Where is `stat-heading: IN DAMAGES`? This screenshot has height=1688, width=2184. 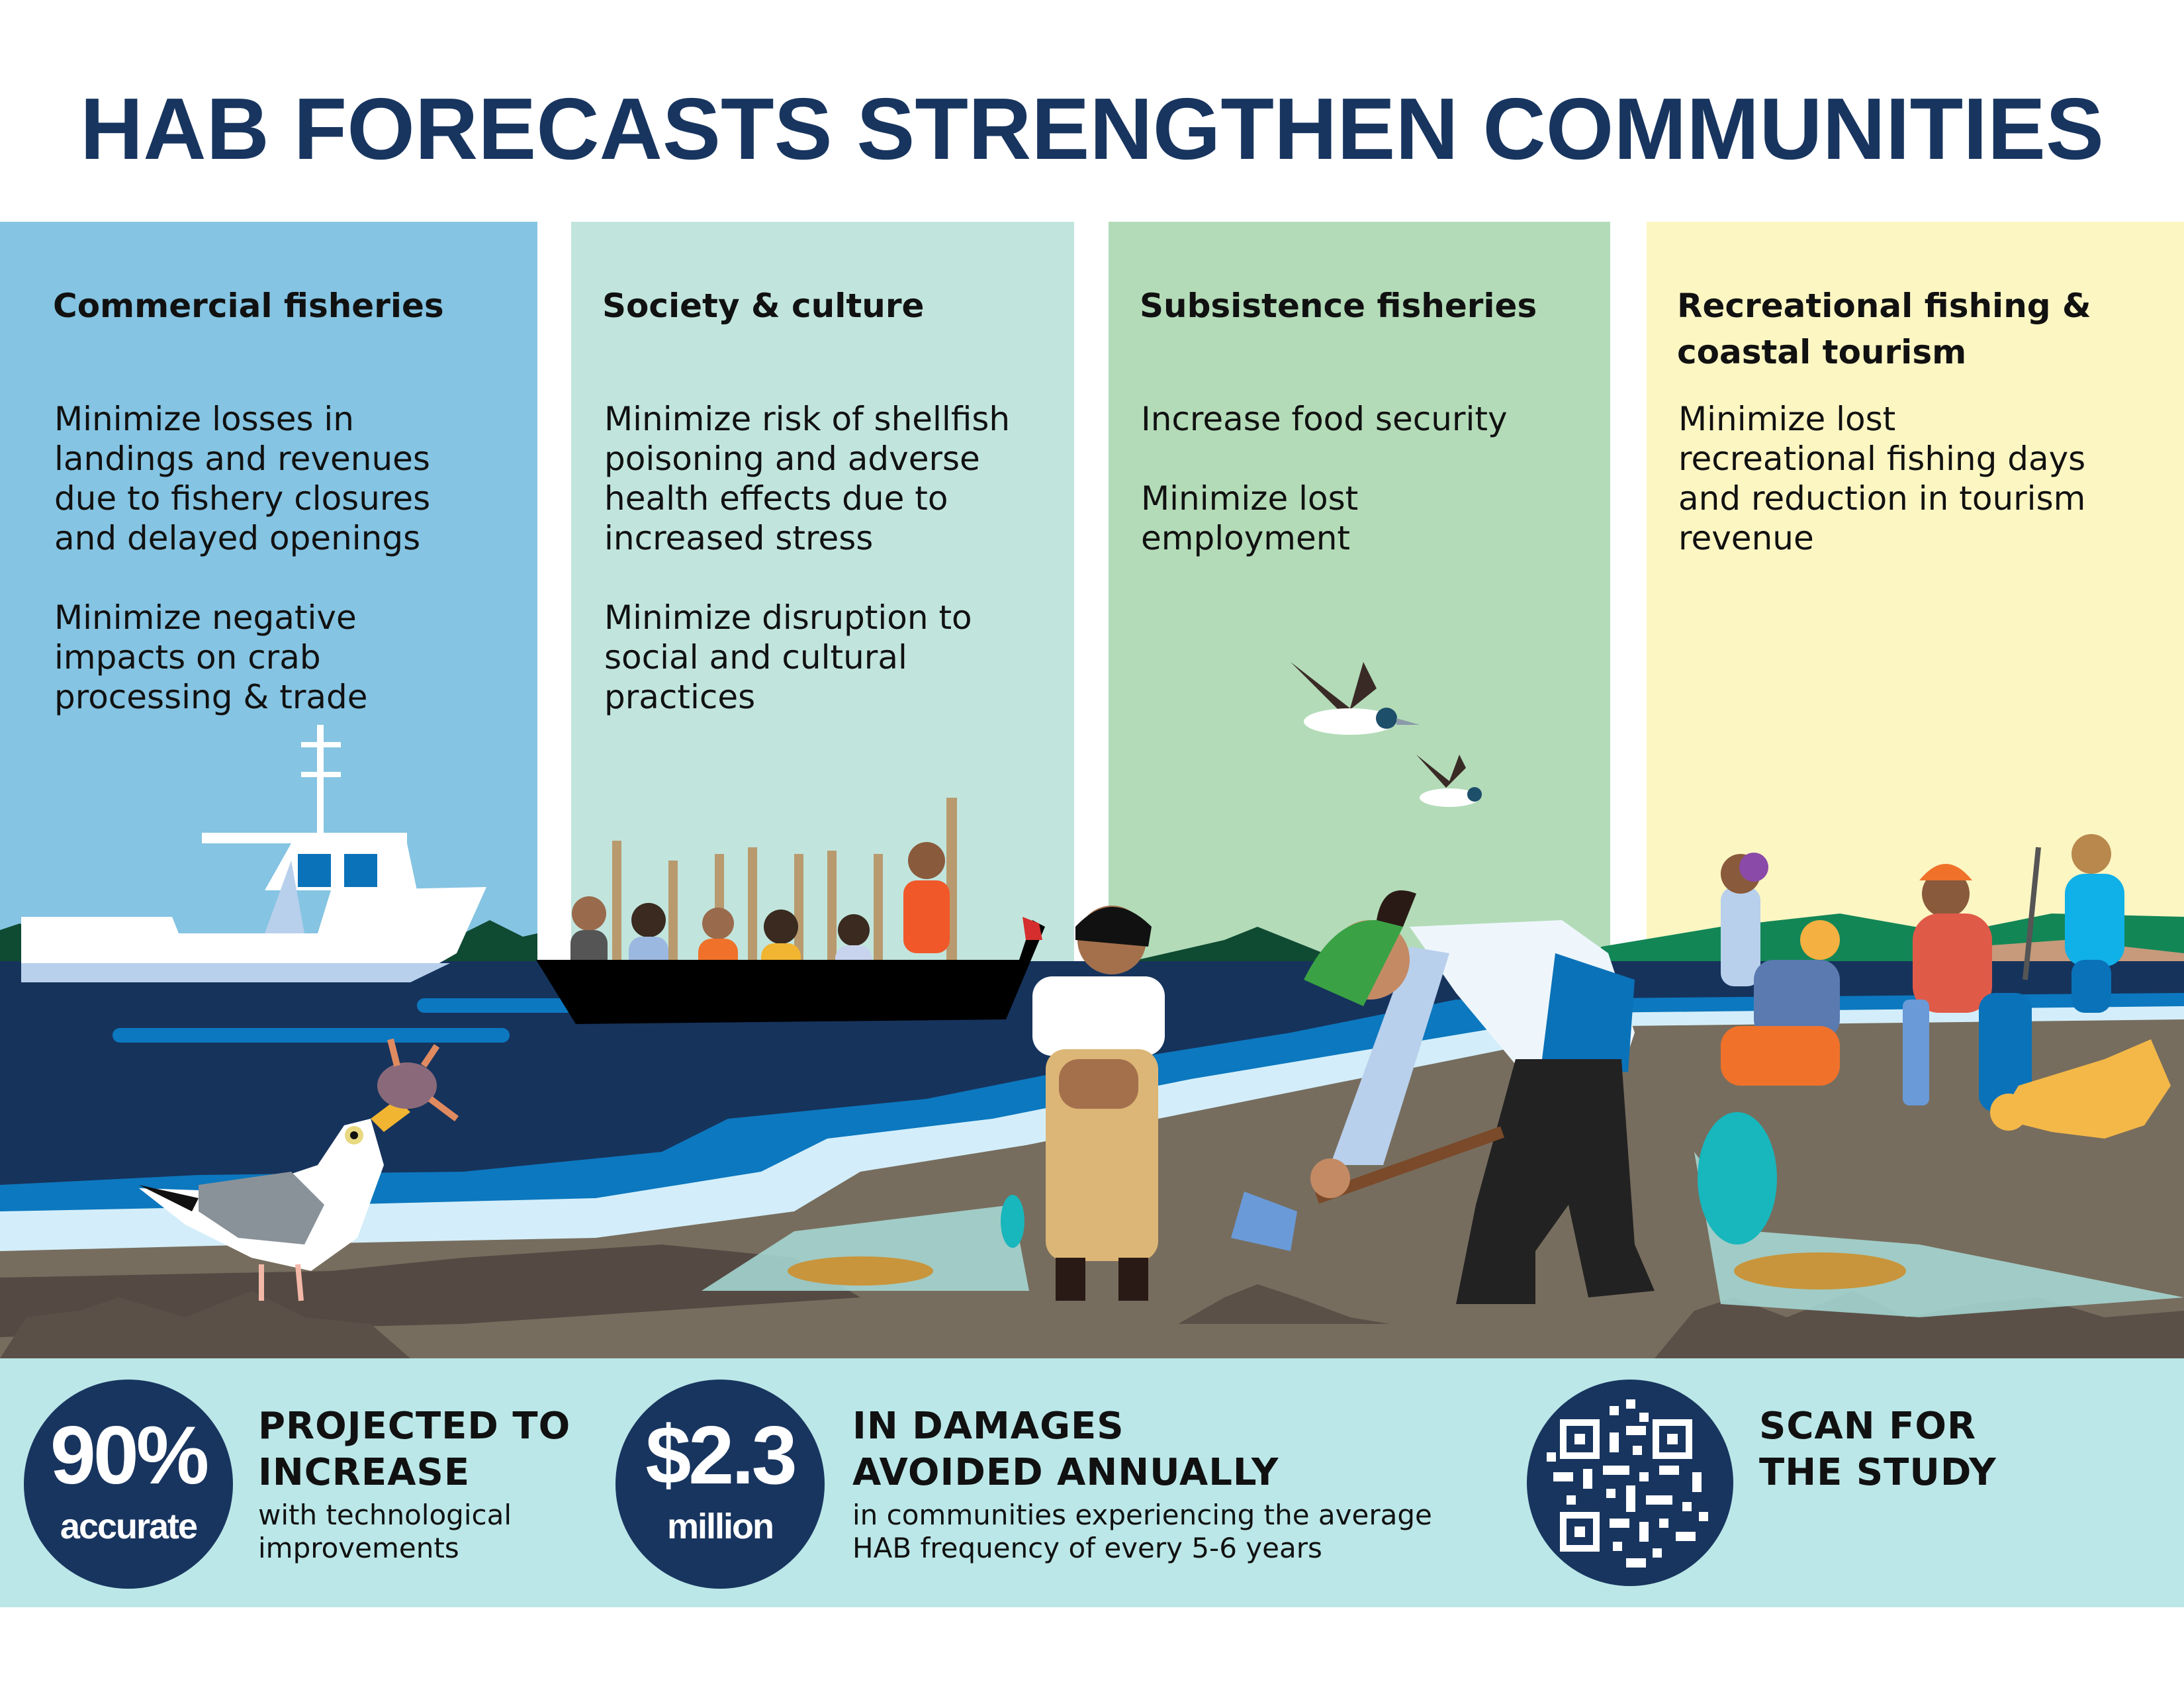
stat-heading: IN DAMAGES is located at coordinates (988, 1426).